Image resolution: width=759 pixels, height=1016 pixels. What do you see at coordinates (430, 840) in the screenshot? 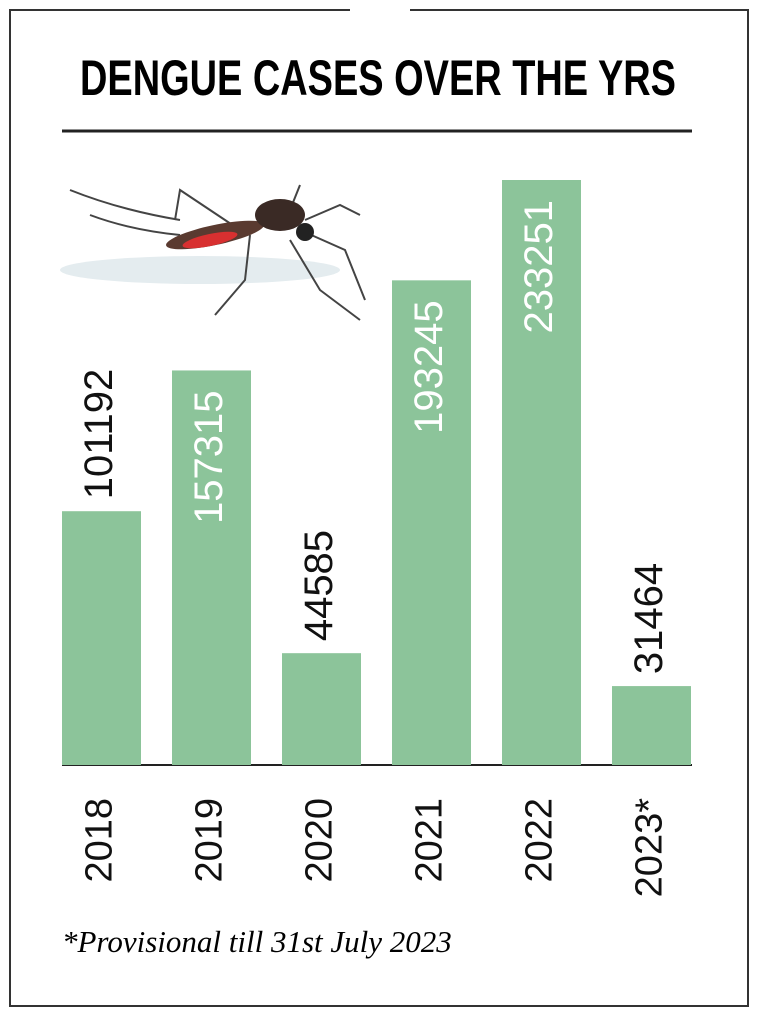
I see `x-tick-label: 2021` at bounding box center [430, 840].